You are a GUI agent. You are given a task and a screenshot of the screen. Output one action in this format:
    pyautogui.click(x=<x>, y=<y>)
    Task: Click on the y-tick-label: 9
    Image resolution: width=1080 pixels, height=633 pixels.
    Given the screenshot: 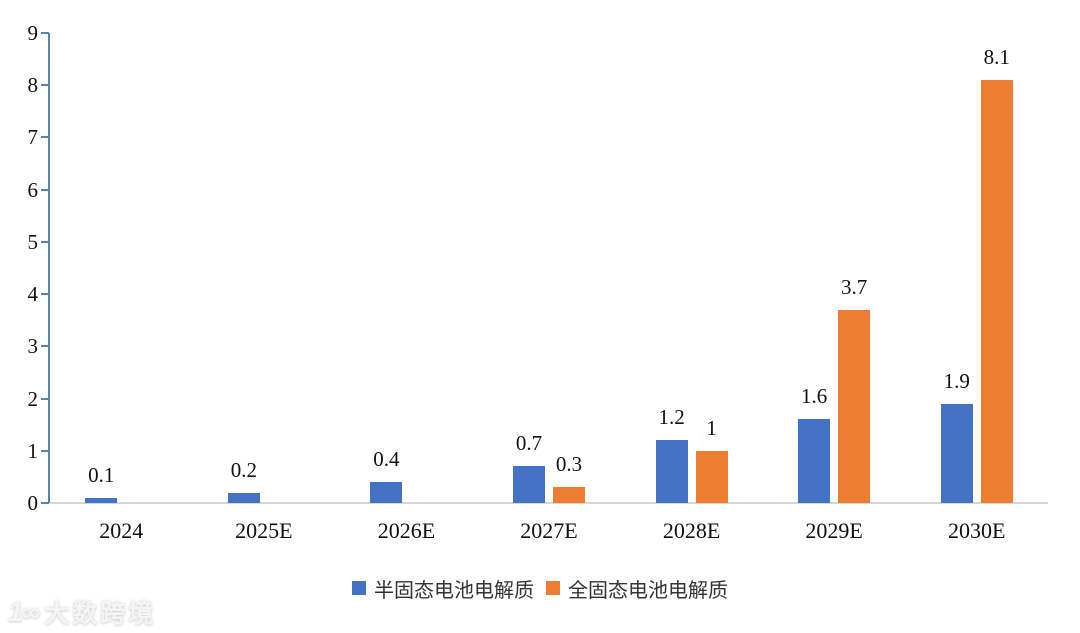 What is the action you would take?
    pyautogui.click(x=33, y=33)
    